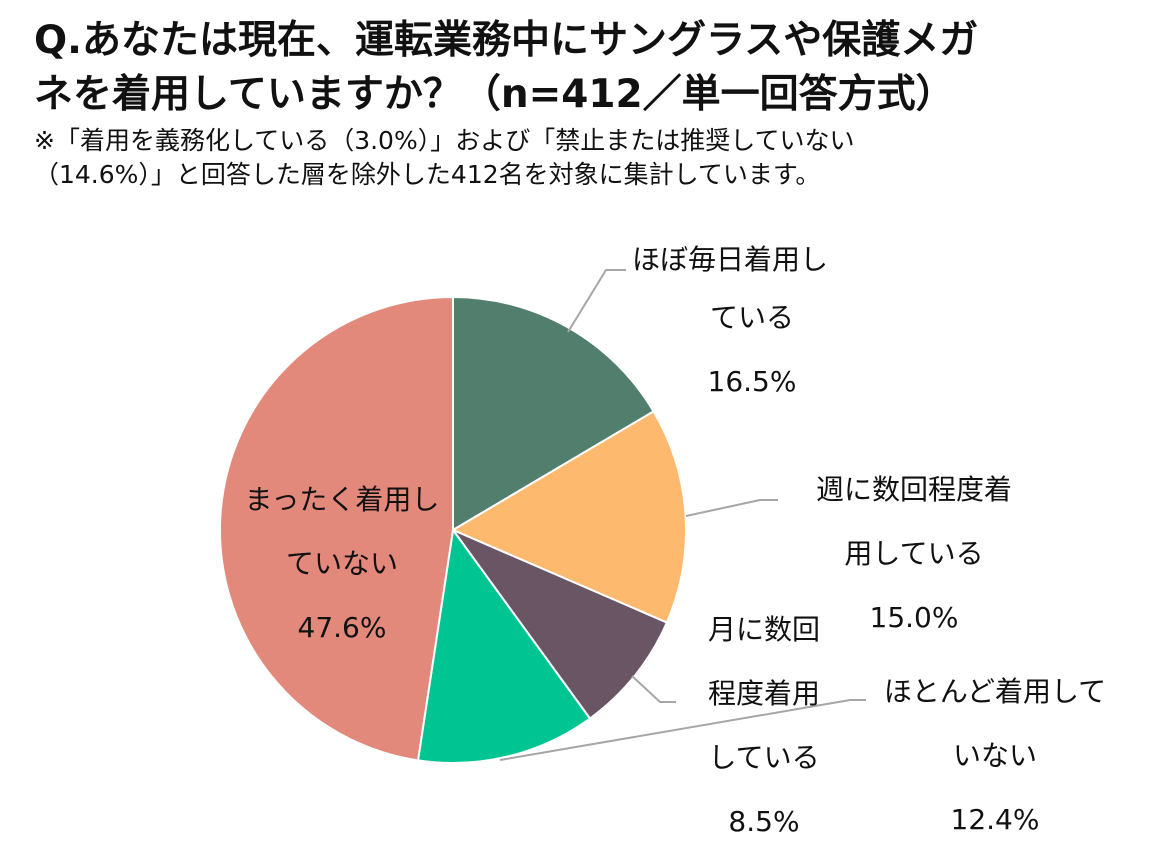  I want to click on slice-label-never-line-2: ていない, so click(341, 563).